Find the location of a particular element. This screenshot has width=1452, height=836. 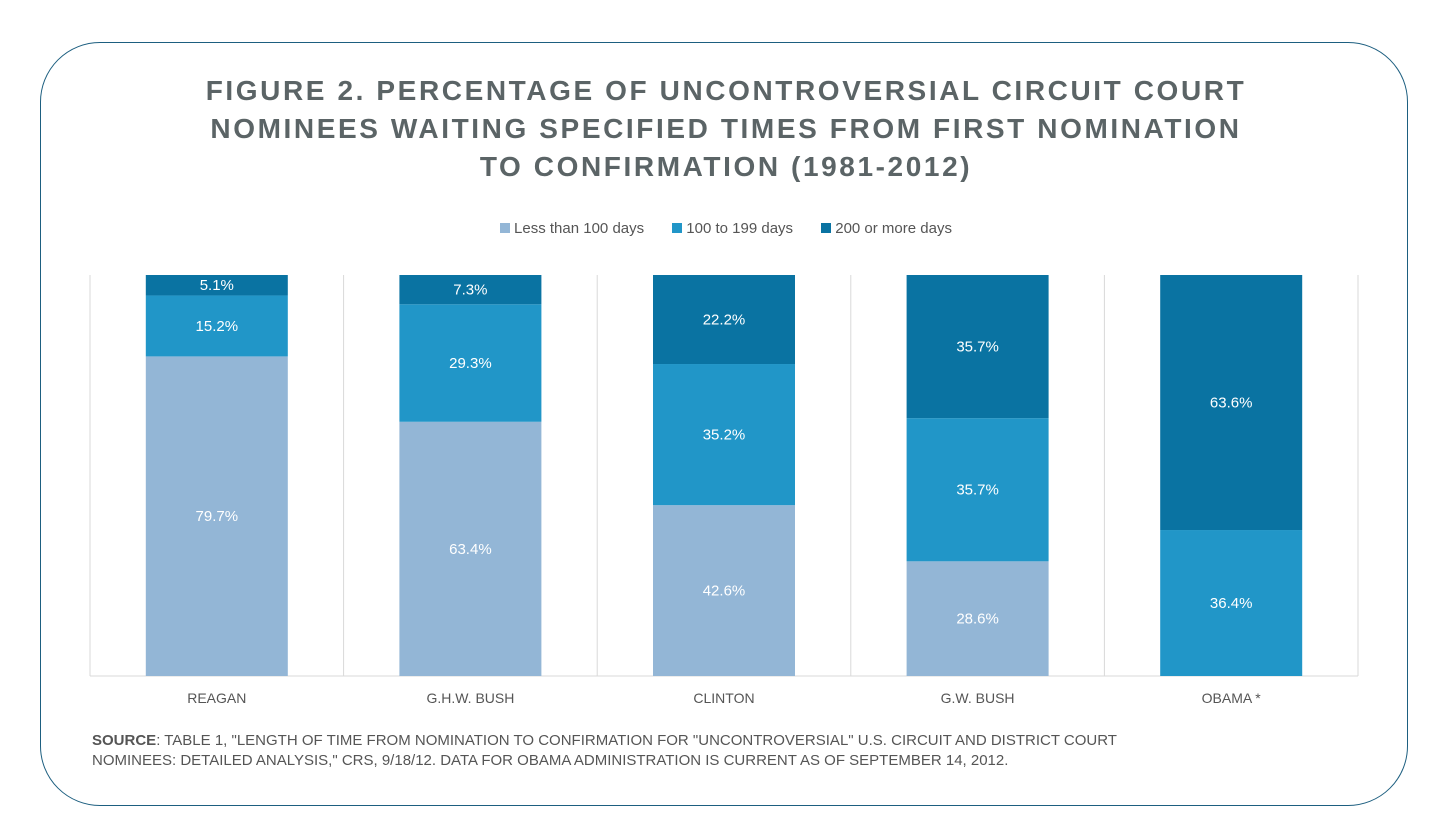

legend-item-100-to-199: 100 to 199 days is located at coordinates (732, 228).